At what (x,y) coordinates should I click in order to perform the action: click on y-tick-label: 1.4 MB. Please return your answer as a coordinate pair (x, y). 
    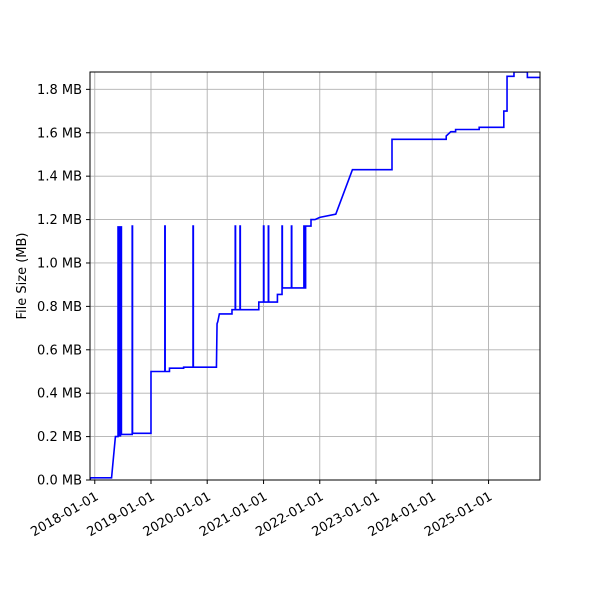
    Looking at the image, I should click on (59, 177).